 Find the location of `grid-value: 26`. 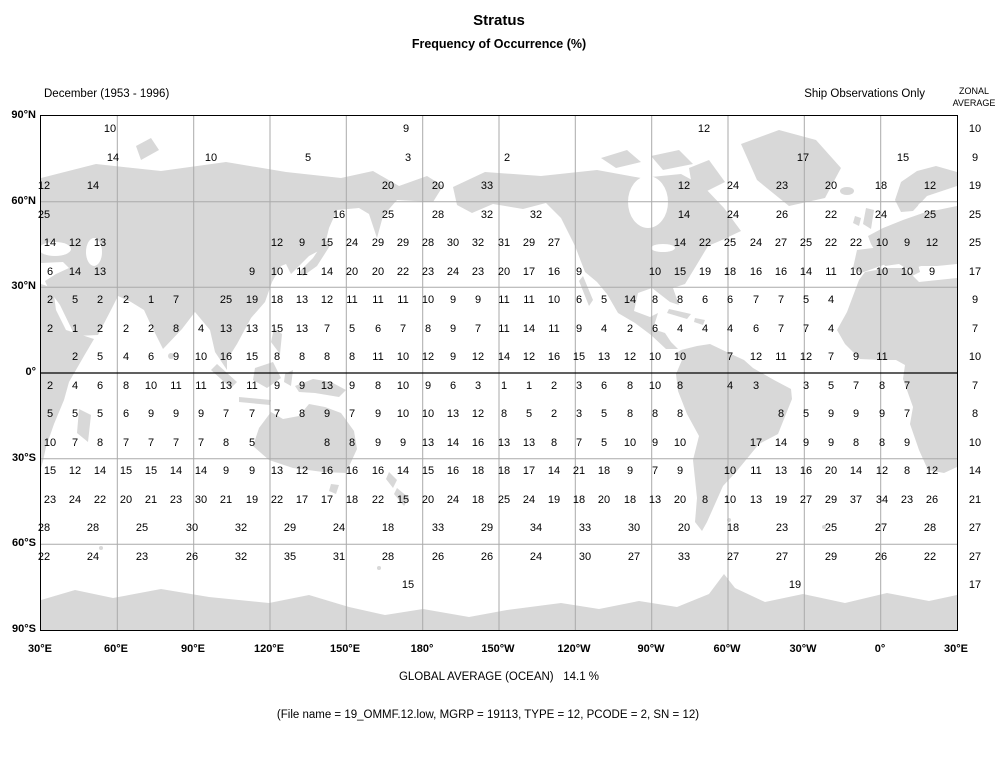

grid-value: 26 is located at coordinates (487, 557).